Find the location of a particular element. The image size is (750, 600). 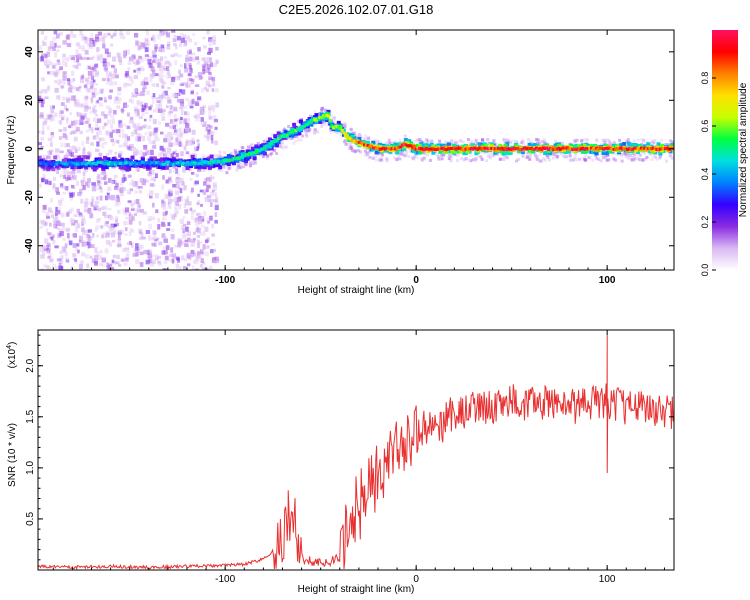

snr-xtick-label: -100 is located at coordinates (225, 579).